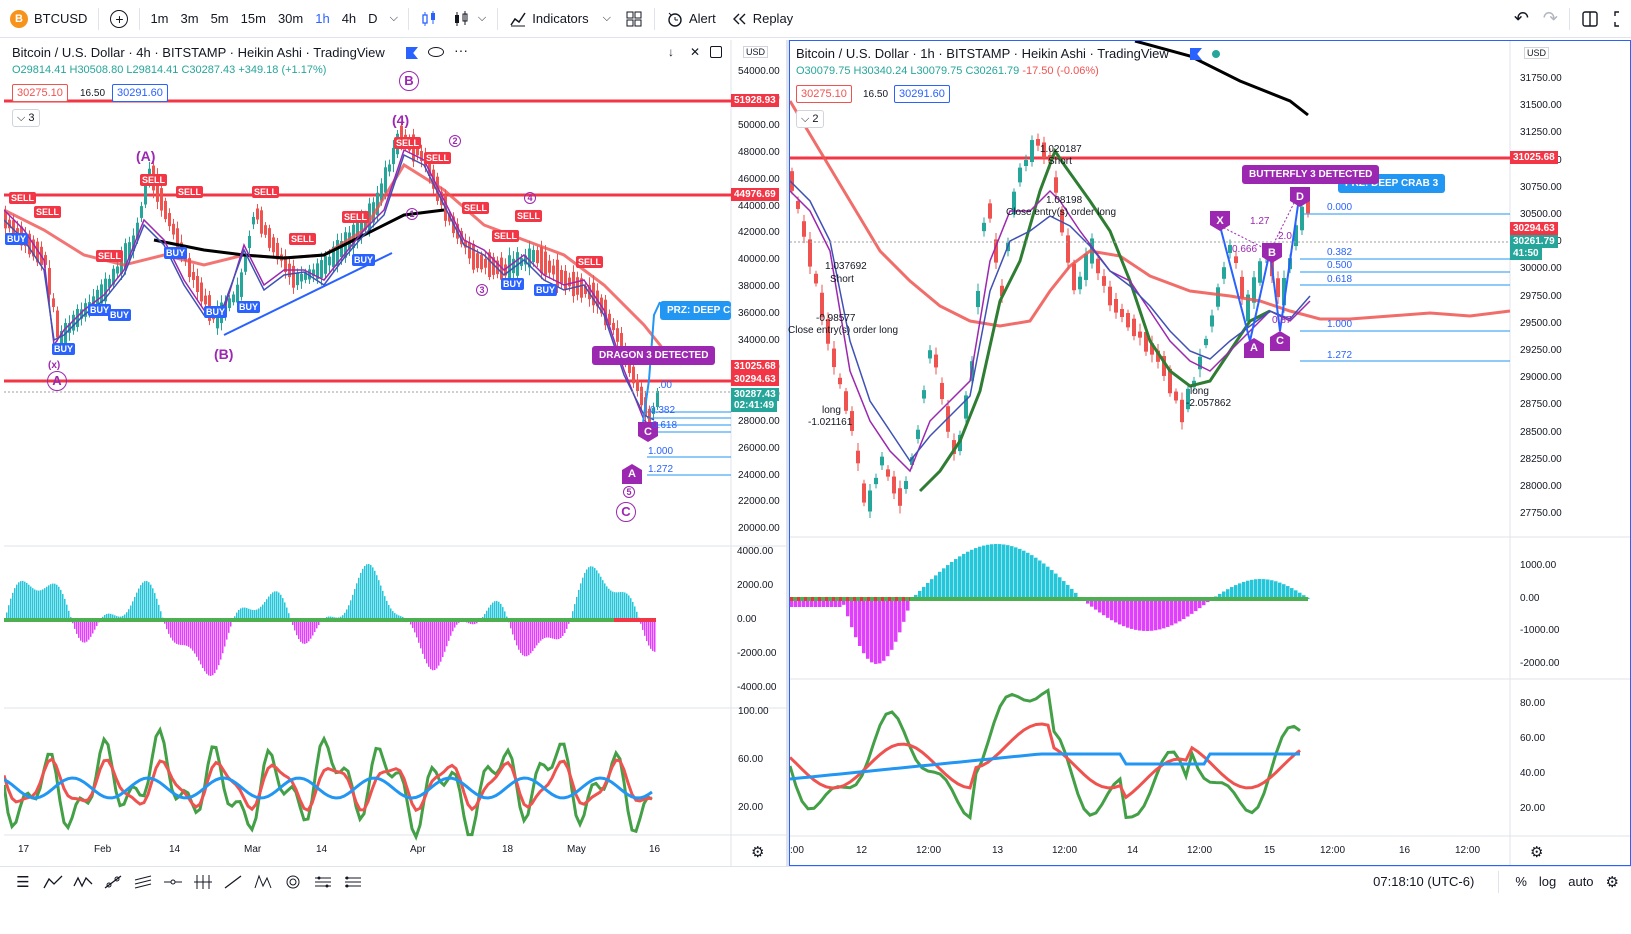 Image resolution: width=1631 pixels, height=934 pixels. What do you see at coordinates (83, 882) in the screenshot?
I see `zigzag-tool-icon` at bounding box center [83, 882].